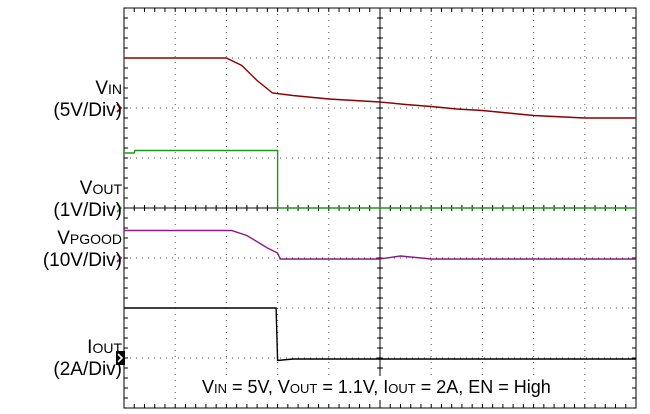 The image size is (650, 414). What do you see at coordinates (87, 210) in the screenshot?
I see `vout-scale: (1V/Div)` at bounding box center [87, 210].